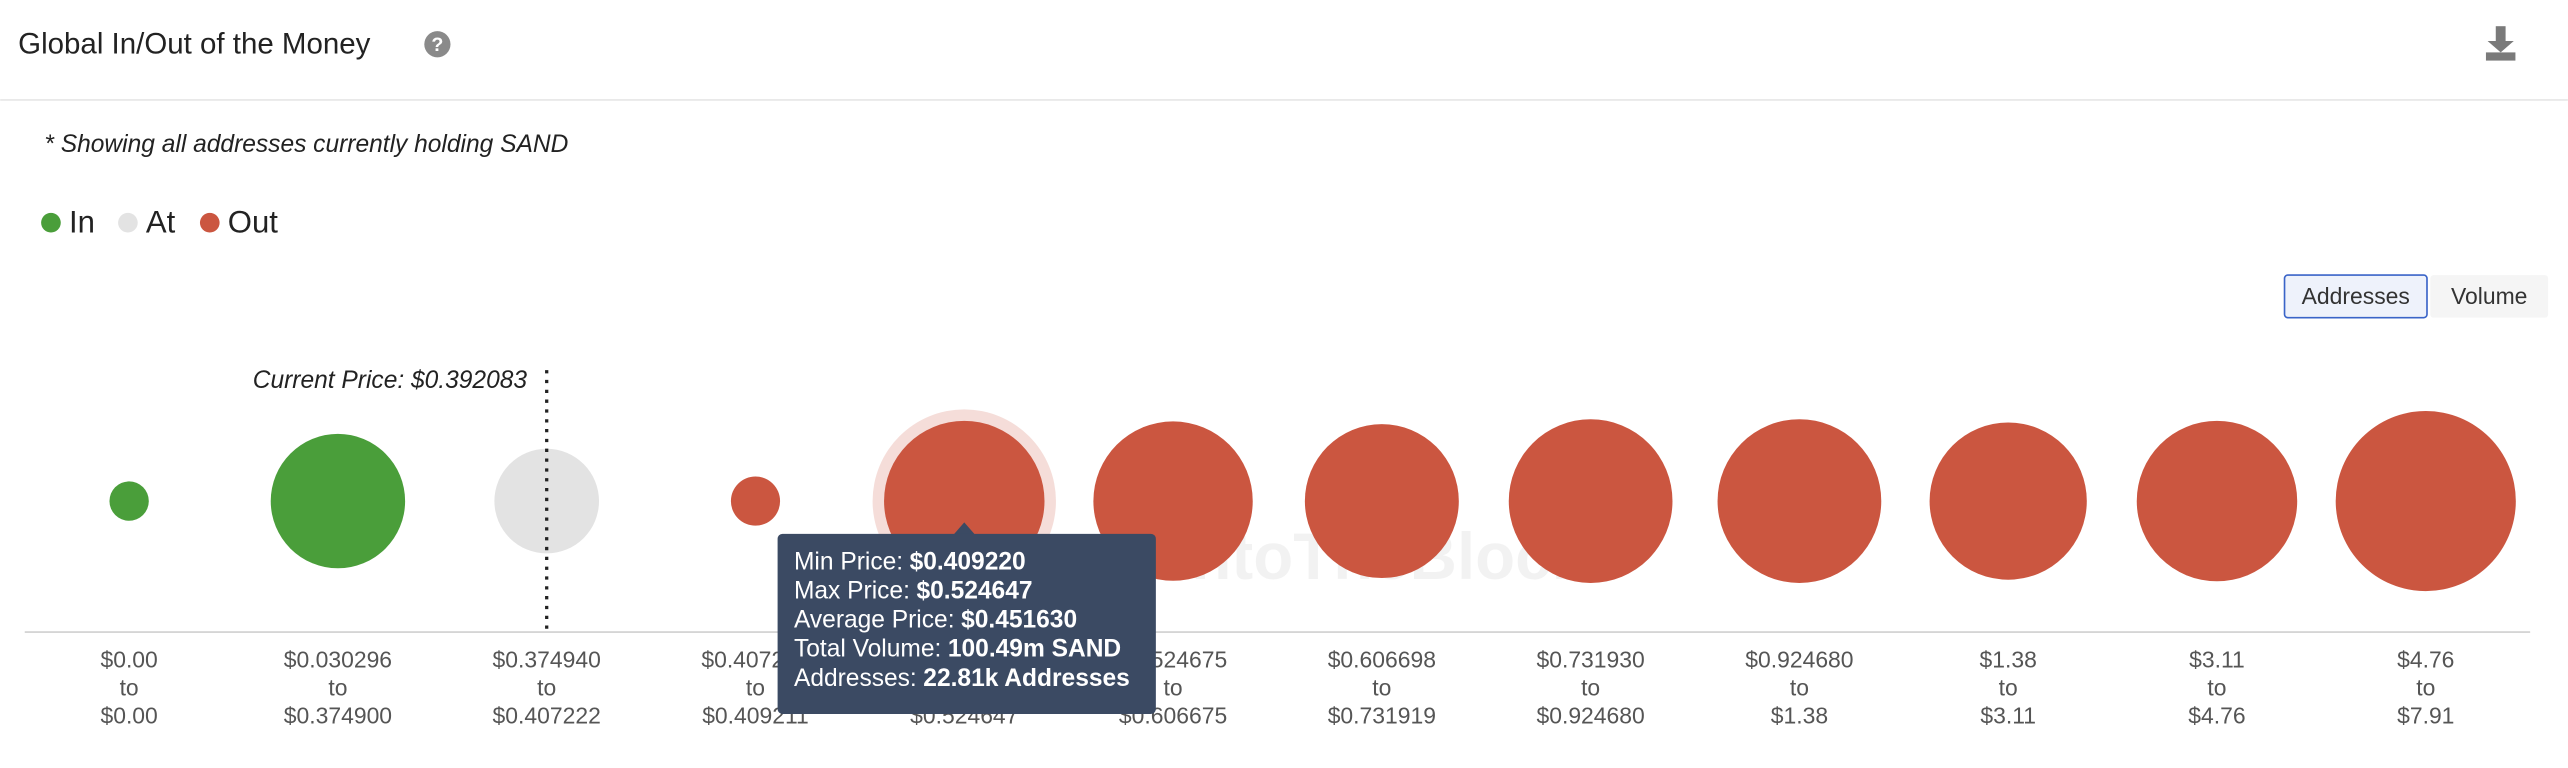 The width and height of the screenshot is (2568, 768). I want to click on tooltip-row-value: $0.451630, so click(1019, 620).